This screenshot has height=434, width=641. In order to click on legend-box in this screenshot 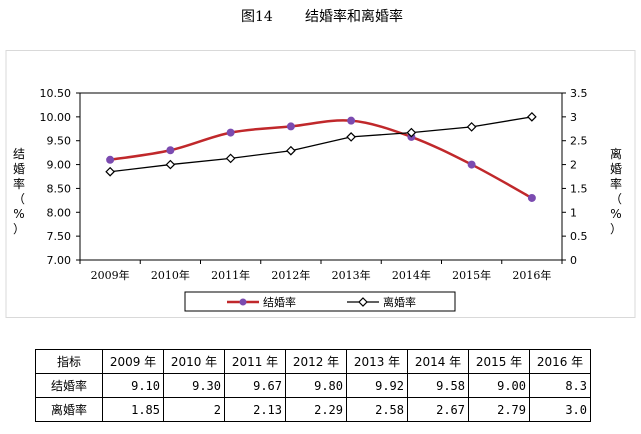, I will do `click(320, 301)`.